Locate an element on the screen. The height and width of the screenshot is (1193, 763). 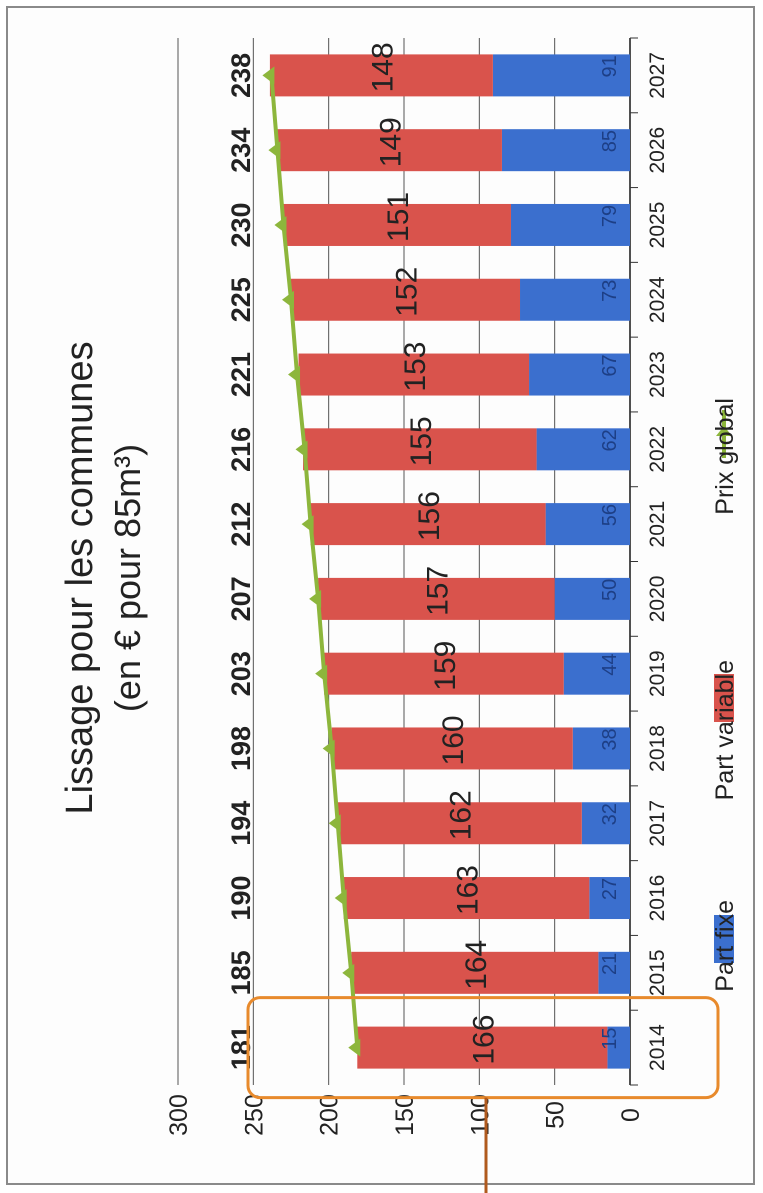
bar-part-fixe-2015 is located at coordinates (614, 972).